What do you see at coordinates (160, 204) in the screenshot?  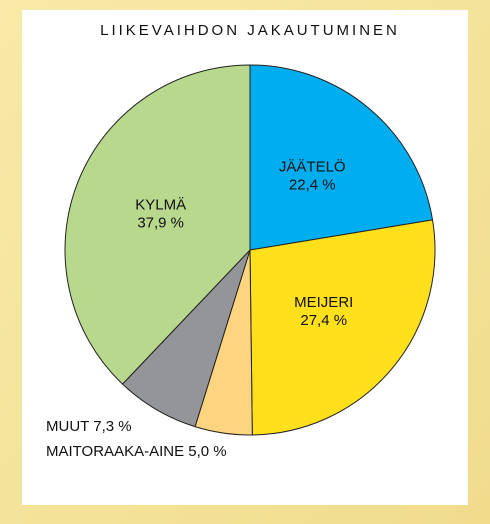 I see `slice-label: KYLMÄ` at bounding box center [160, 204].